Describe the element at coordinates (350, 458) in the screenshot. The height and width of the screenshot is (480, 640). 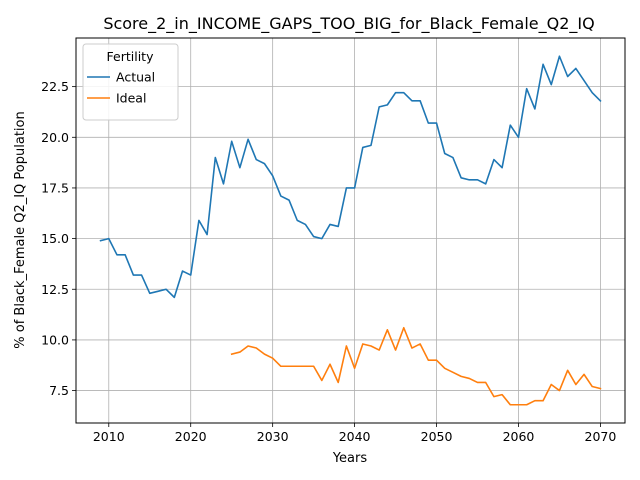
I see `x-axis-label: Years` at that location.